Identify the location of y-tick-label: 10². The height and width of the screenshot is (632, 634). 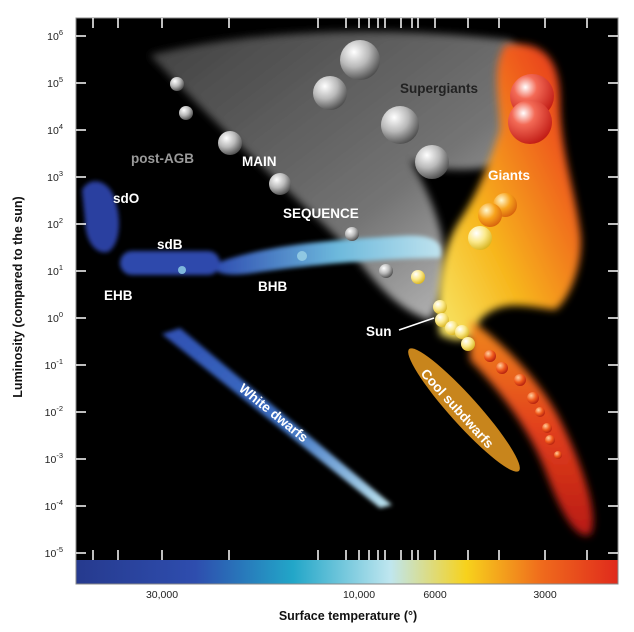
(55, 223).